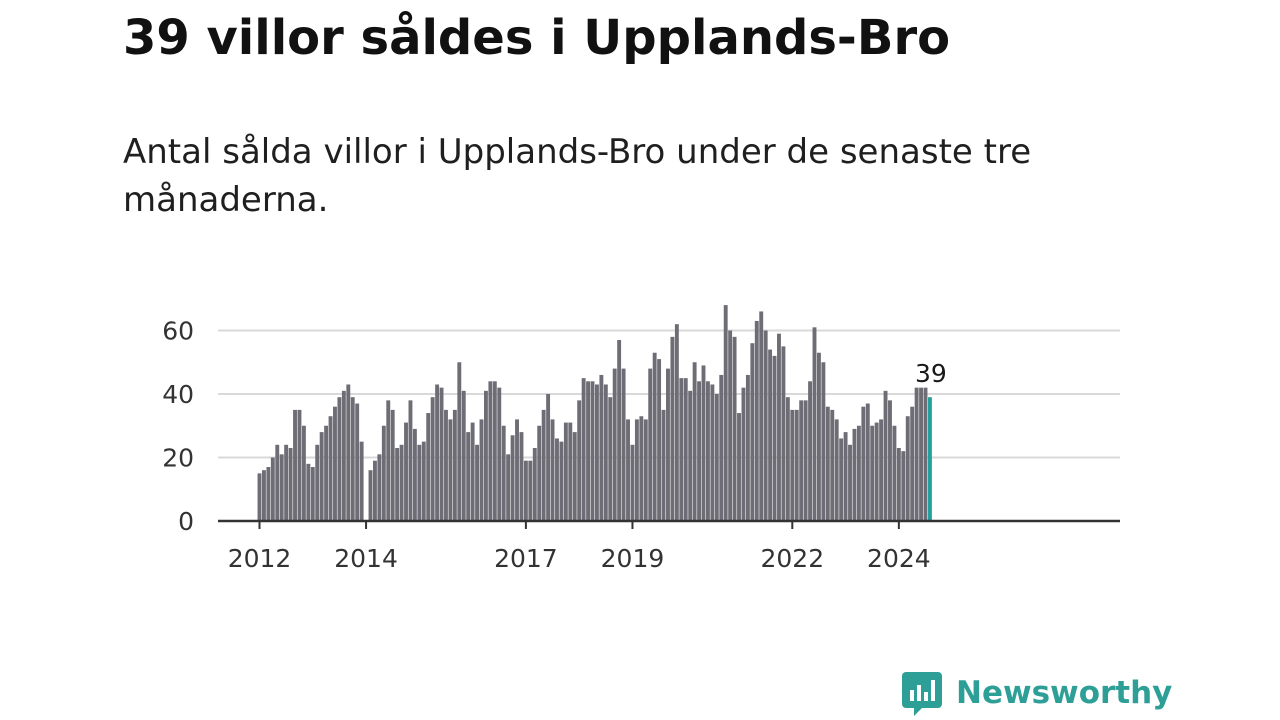  I want to click on x-axis, so click(669, 524).